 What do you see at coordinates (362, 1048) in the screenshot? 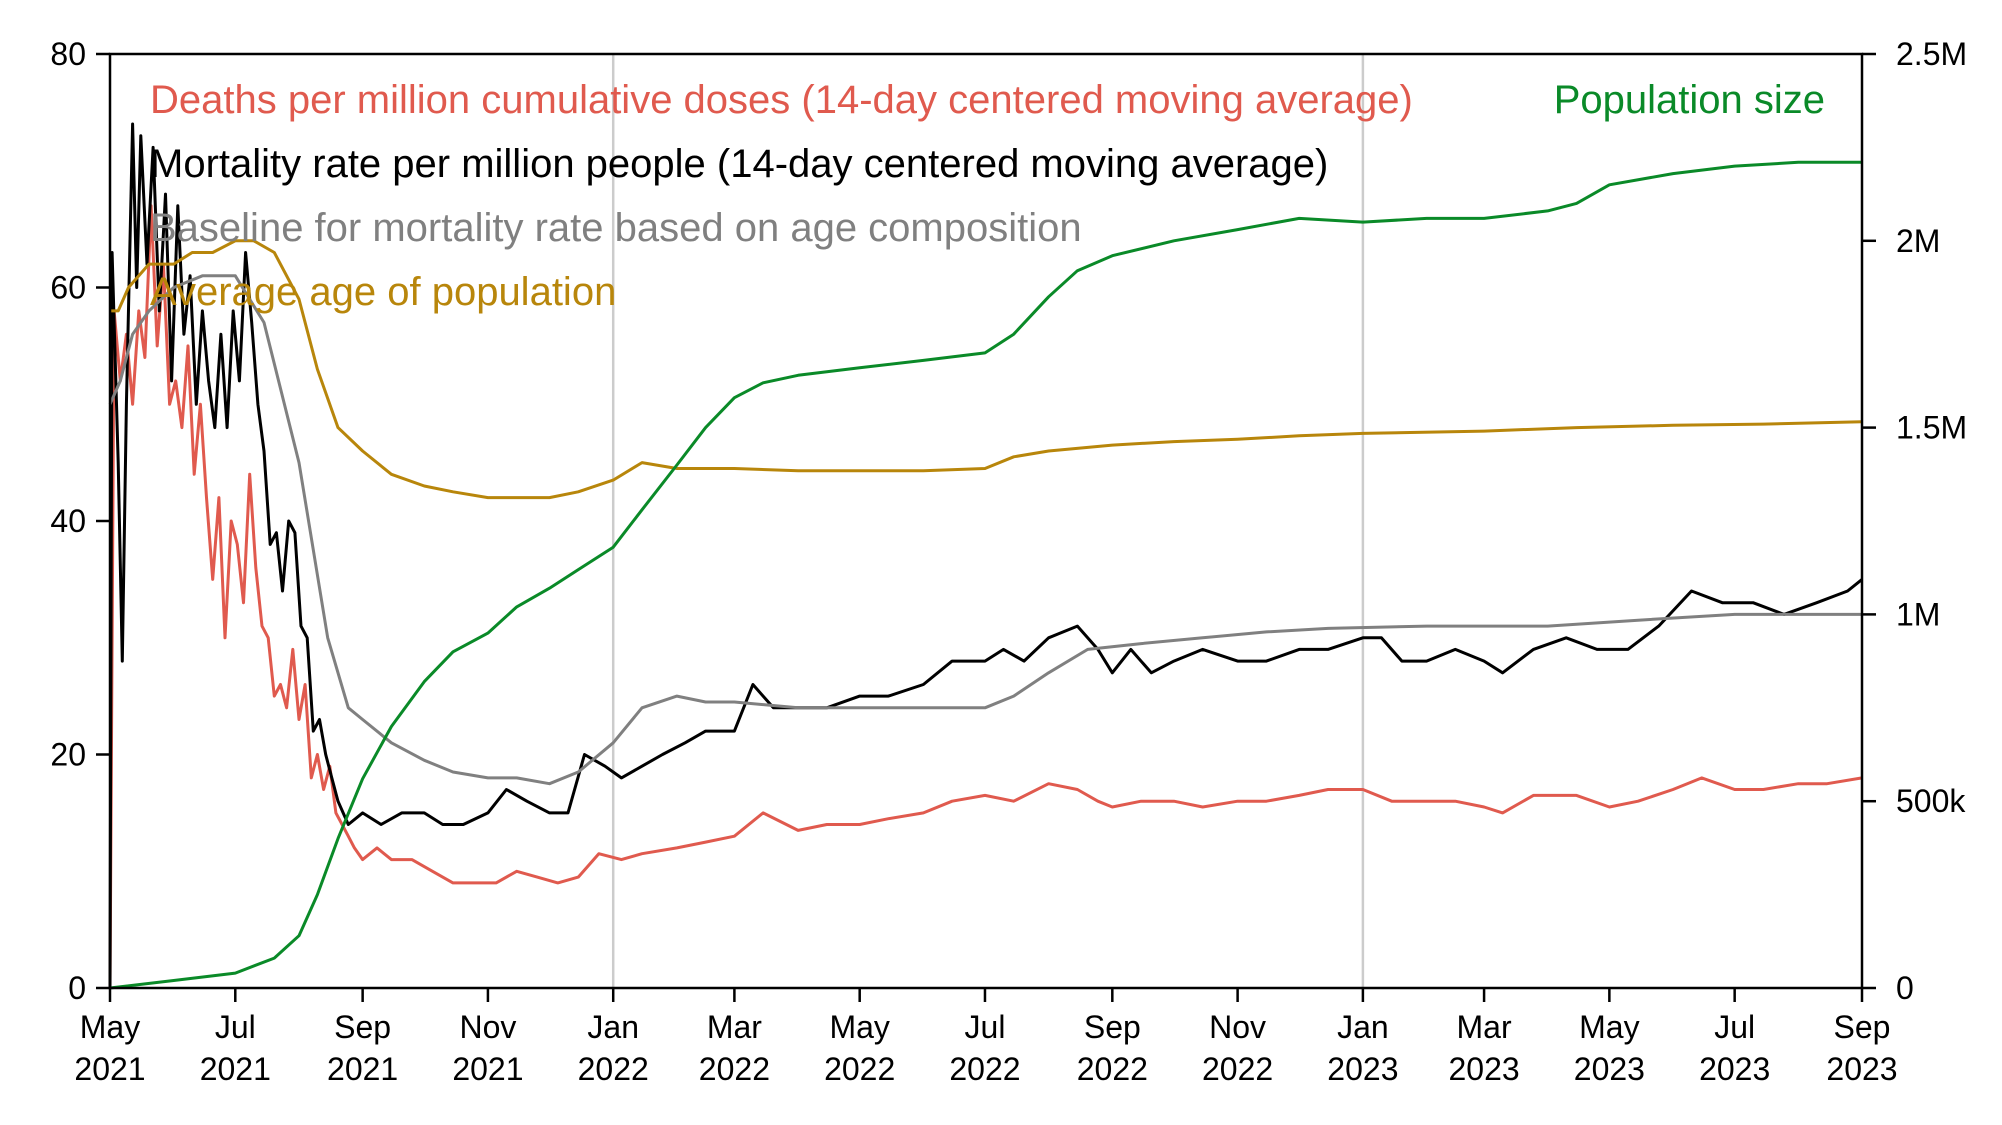
I see `x-tick-label-2: Sep 2021` at bounding box center [362, 1048].